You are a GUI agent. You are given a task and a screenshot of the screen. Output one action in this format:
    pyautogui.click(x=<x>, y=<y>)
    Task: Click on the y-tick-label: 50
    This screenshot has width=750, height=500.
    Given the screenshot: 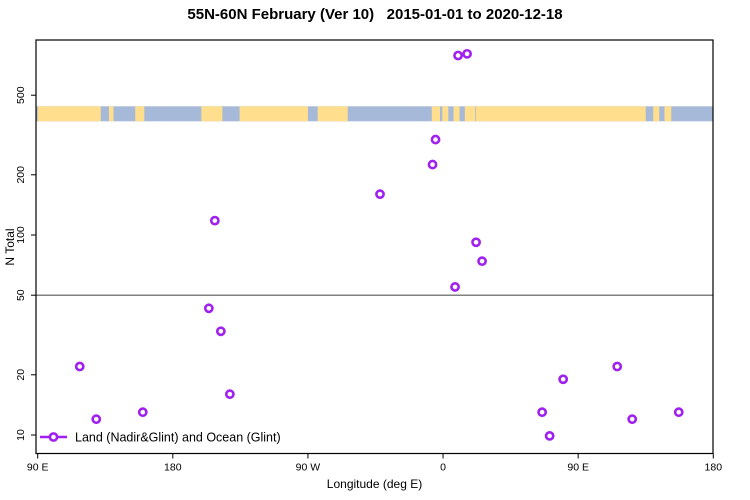 What is the action you would take?
    pyautogui.click(x=21, y=295)
    